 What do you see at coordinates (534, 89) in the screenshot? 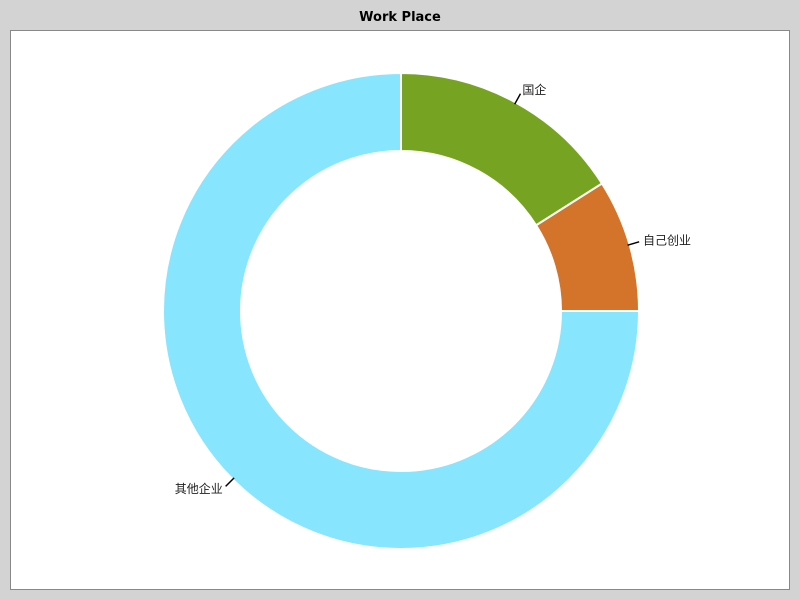
I see `slice-label: 国企` at bounding box center [534, 89].